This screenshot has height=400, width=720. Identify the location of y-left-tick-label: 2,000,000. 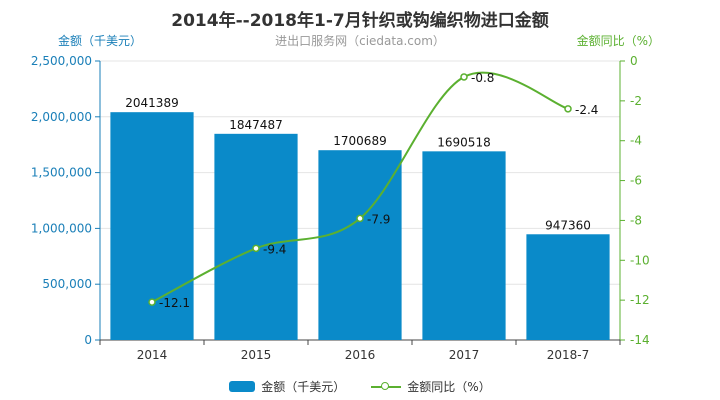
(61, 117).